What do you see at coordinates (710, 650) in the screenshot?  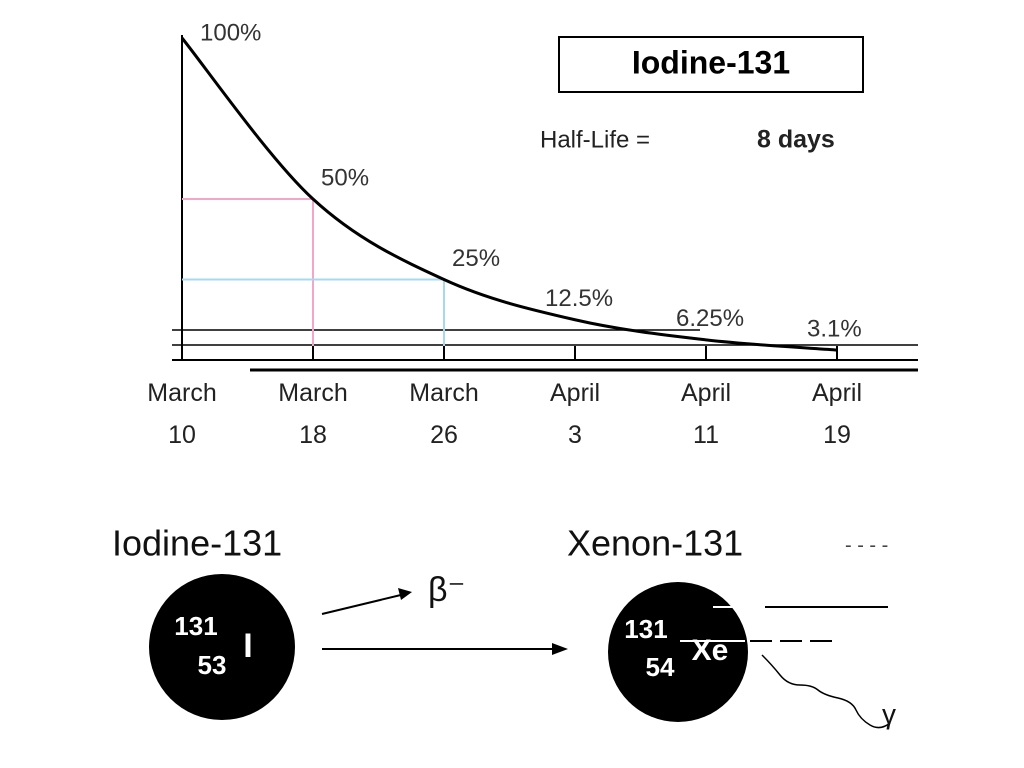 I see `daughter-symbol: Xe` at bounding box center [710, 650].